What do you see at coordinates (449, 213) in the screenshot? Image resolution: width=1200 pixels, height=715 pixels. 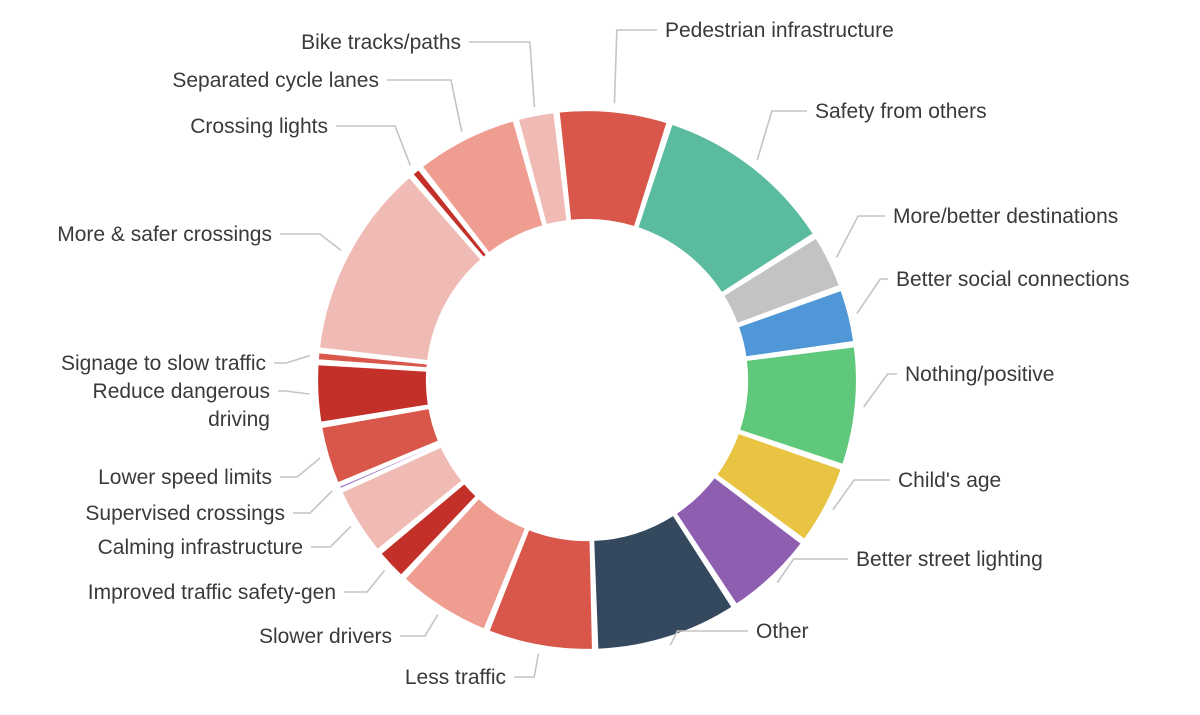 I see `slice-crossing-lights` at bounding box center [449, 213].